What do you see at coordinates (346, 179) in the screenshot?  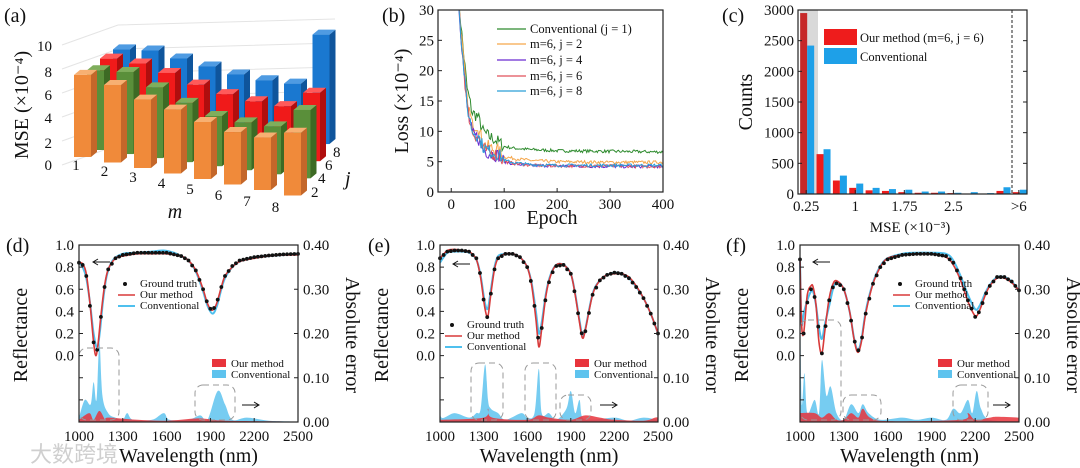 I see `j-axis-label: j` at bounding box center [346, 179].